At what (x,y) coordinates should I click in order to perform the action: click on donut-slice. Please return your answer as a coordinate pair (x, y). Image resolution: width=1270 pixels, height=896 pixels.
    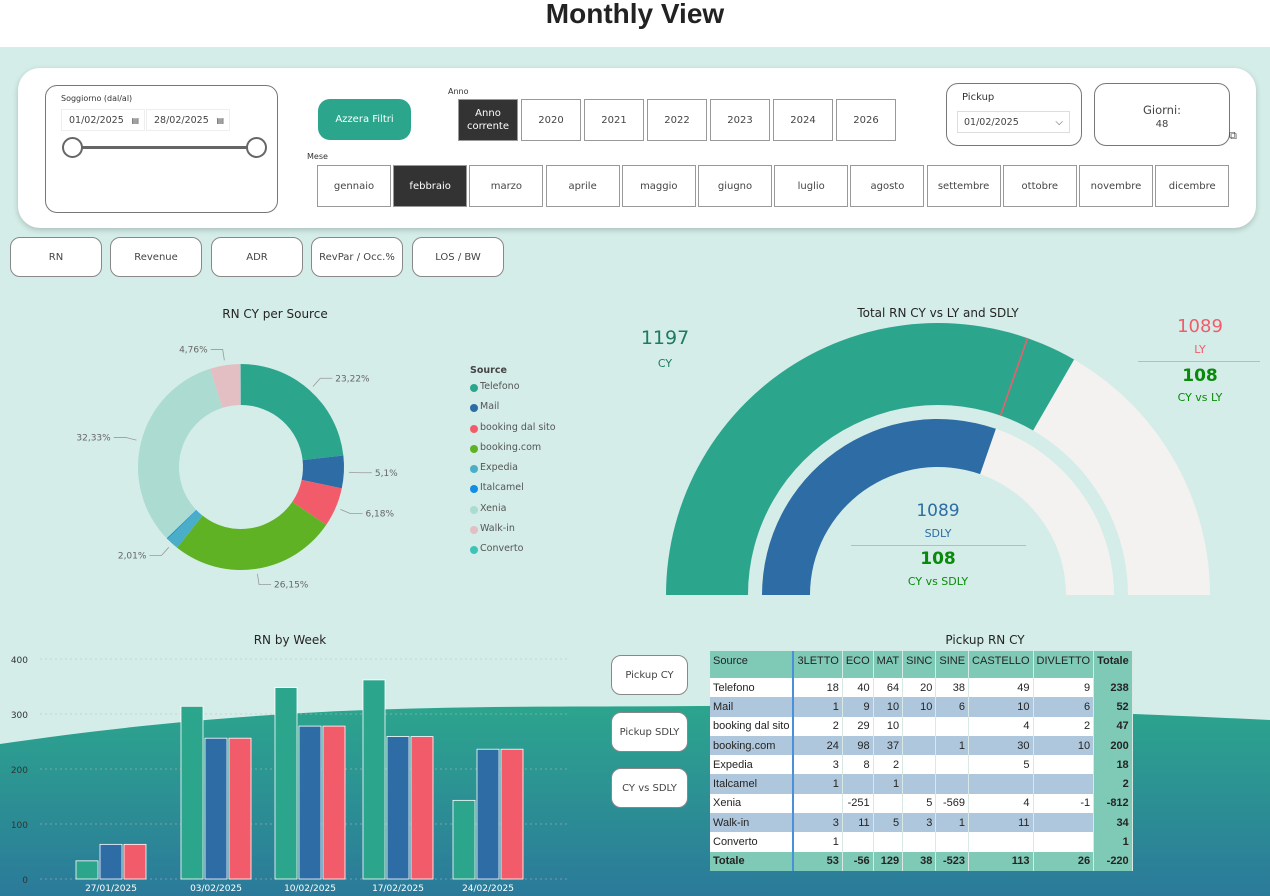
    Looking at the image, I should click on (323, 472).